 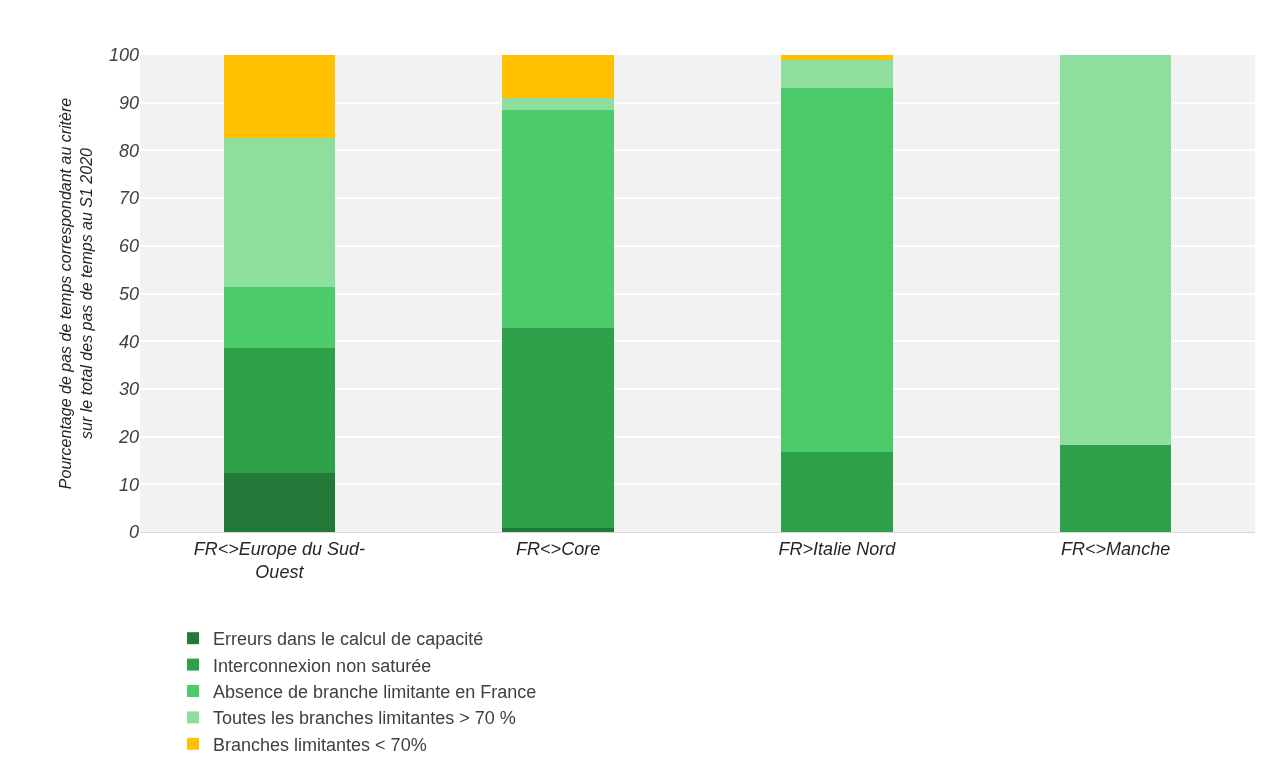 I want to click on y-tick-label: 80, so click(x=128, y=150).